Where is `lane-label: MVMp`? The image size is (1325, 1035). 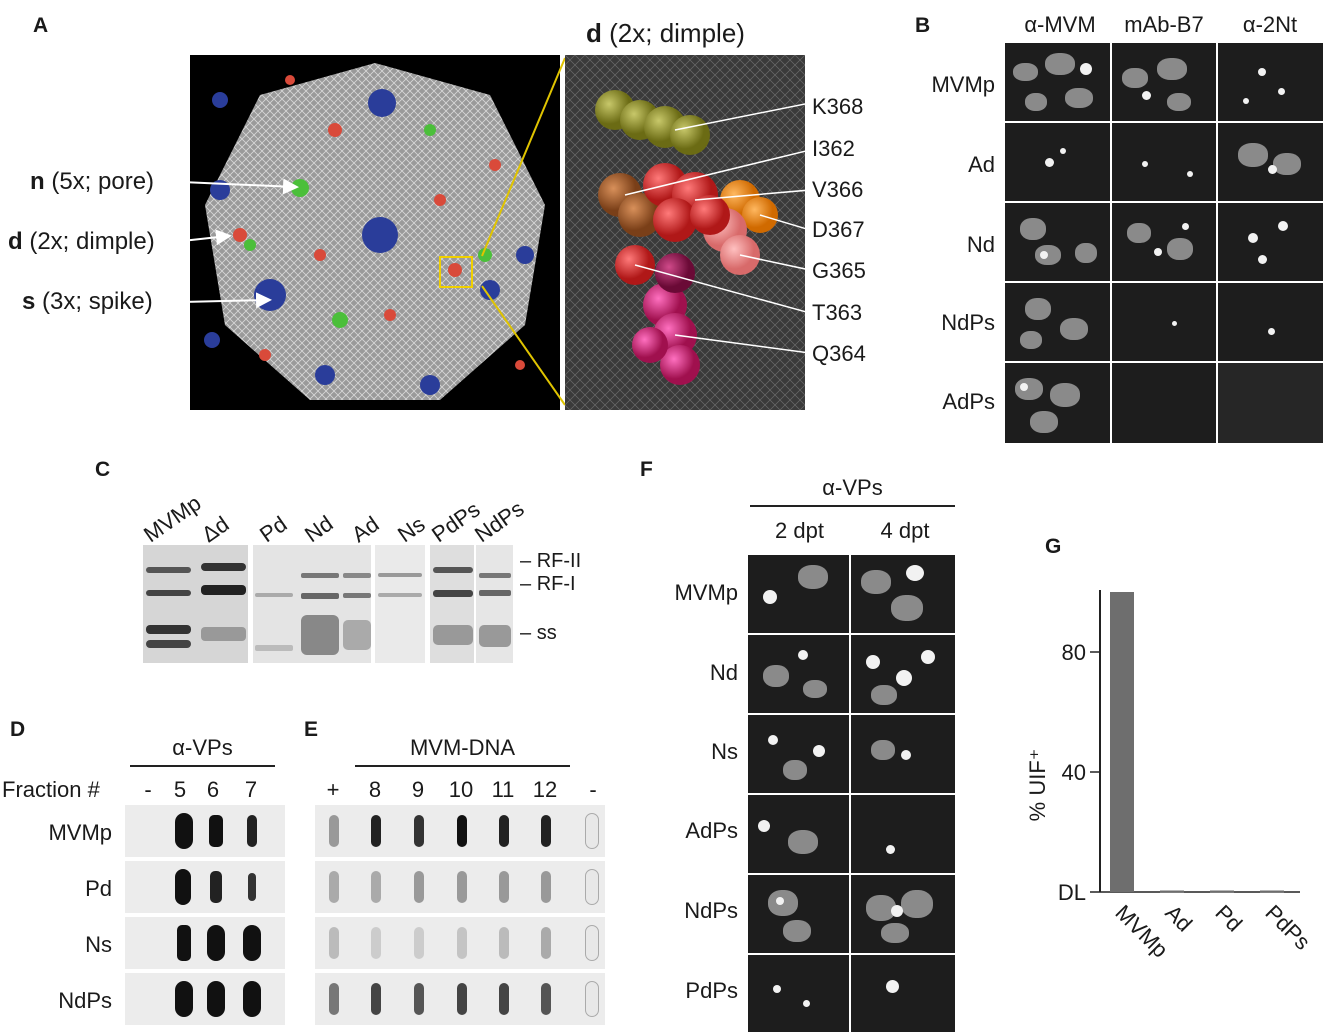 lane-label: MVMp is located at coordinates (172, 519).